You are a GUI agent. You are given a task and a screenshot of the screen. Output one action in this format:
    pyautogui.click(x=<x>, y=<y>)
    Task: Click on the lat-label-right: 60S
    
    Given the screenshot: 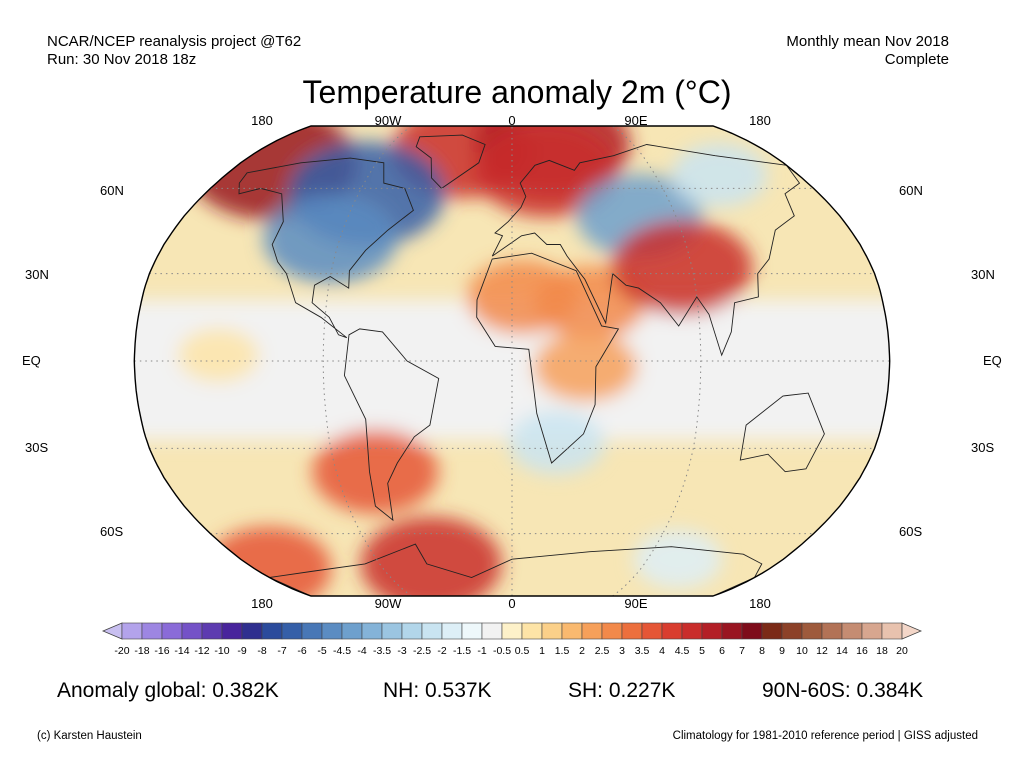 What is the action you would take?
    pyautogui.click(x=911, y=531)
    